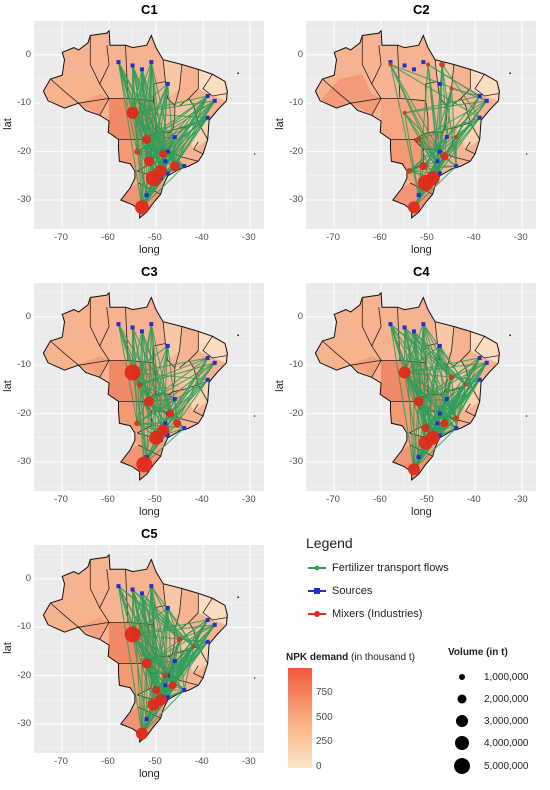  I want to click on y-tick-label: 0, so click(300, 316).